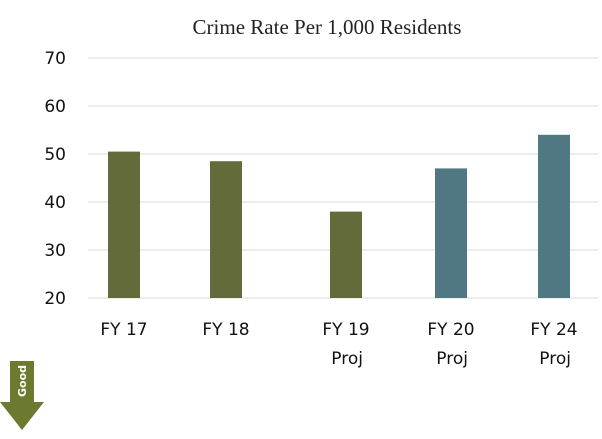  What do you see at coordinates (55, 179) in the screenshot?
I see `y-axis-tick-labels: 20 30 40 50 60 70` at bounding box center [55, 179].